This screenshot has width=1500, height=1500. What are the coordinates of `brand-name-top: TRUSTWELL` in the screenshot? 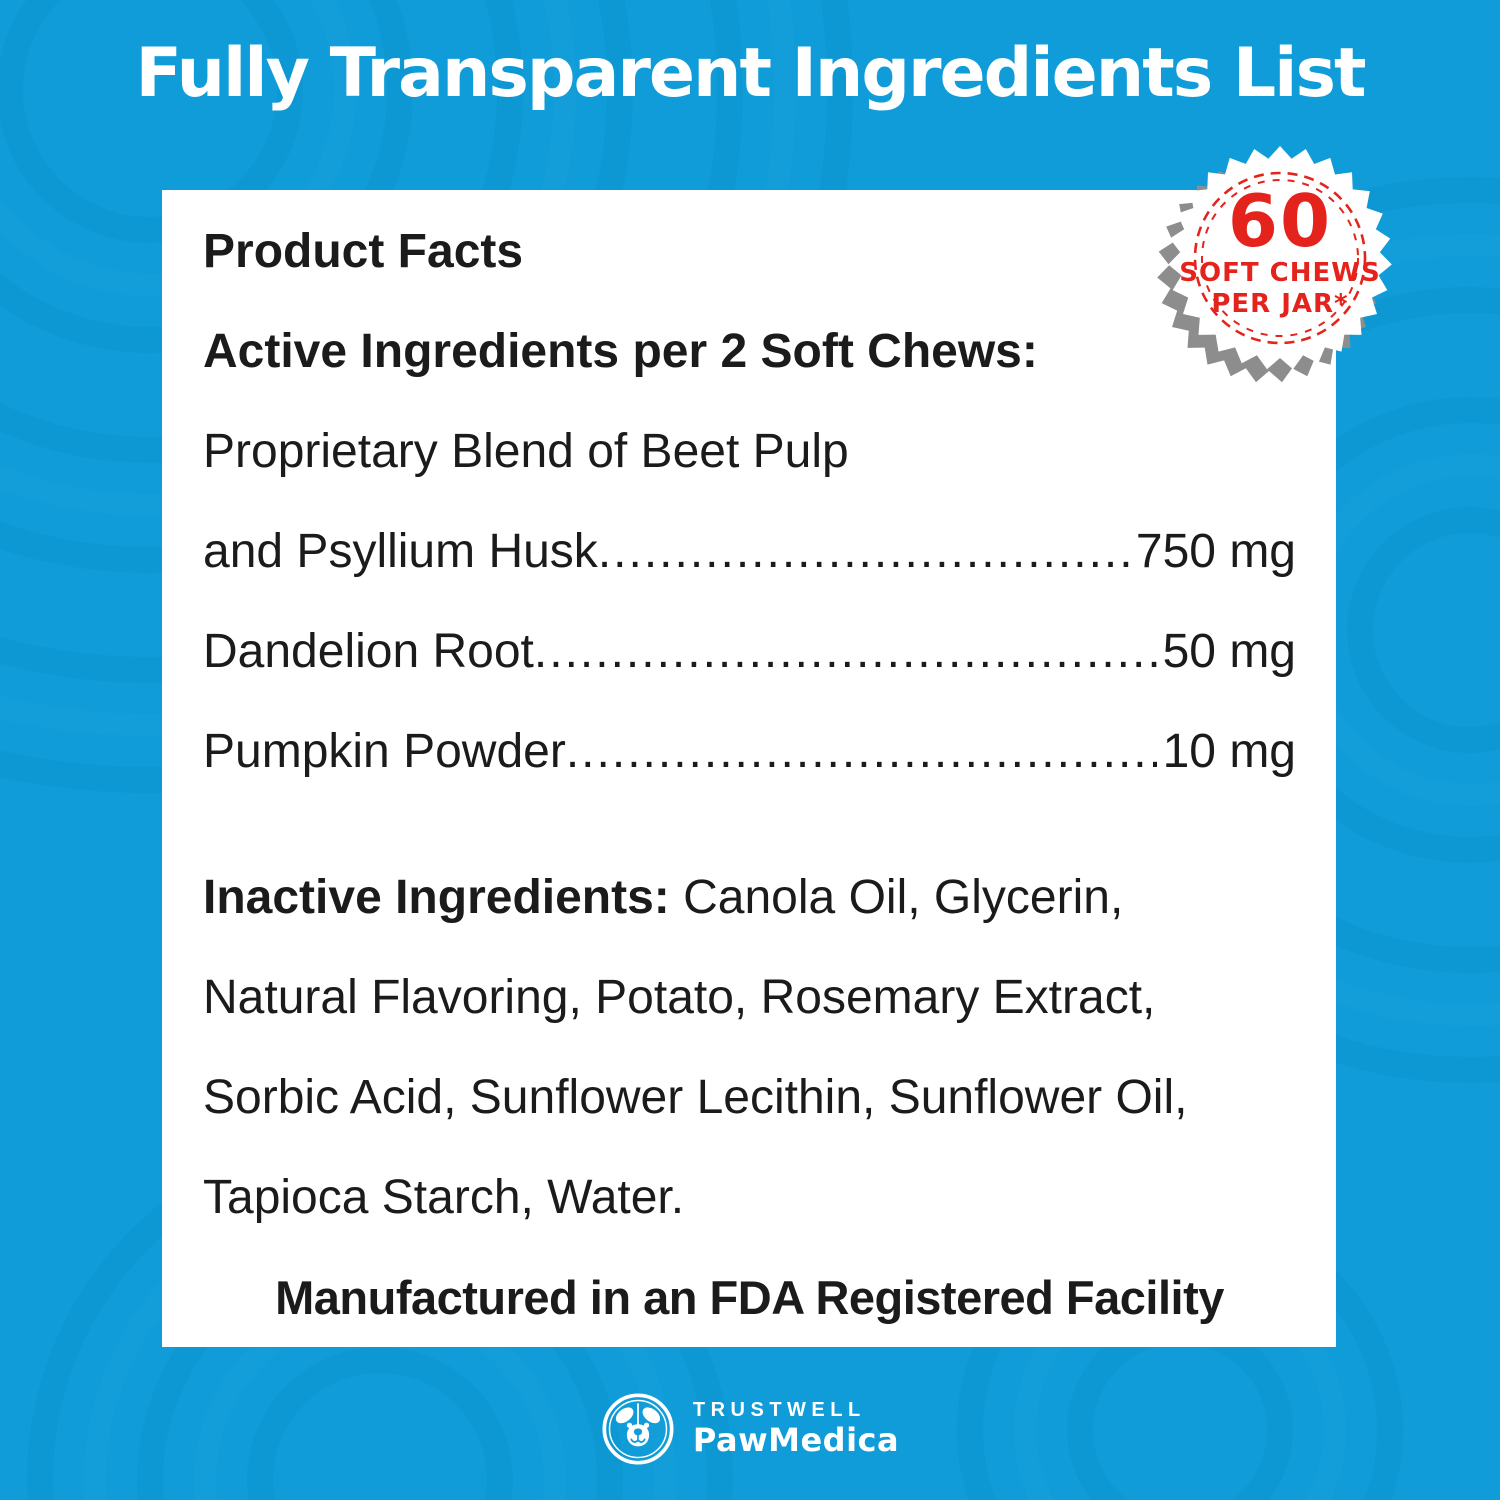 It's located at (779, 1410).